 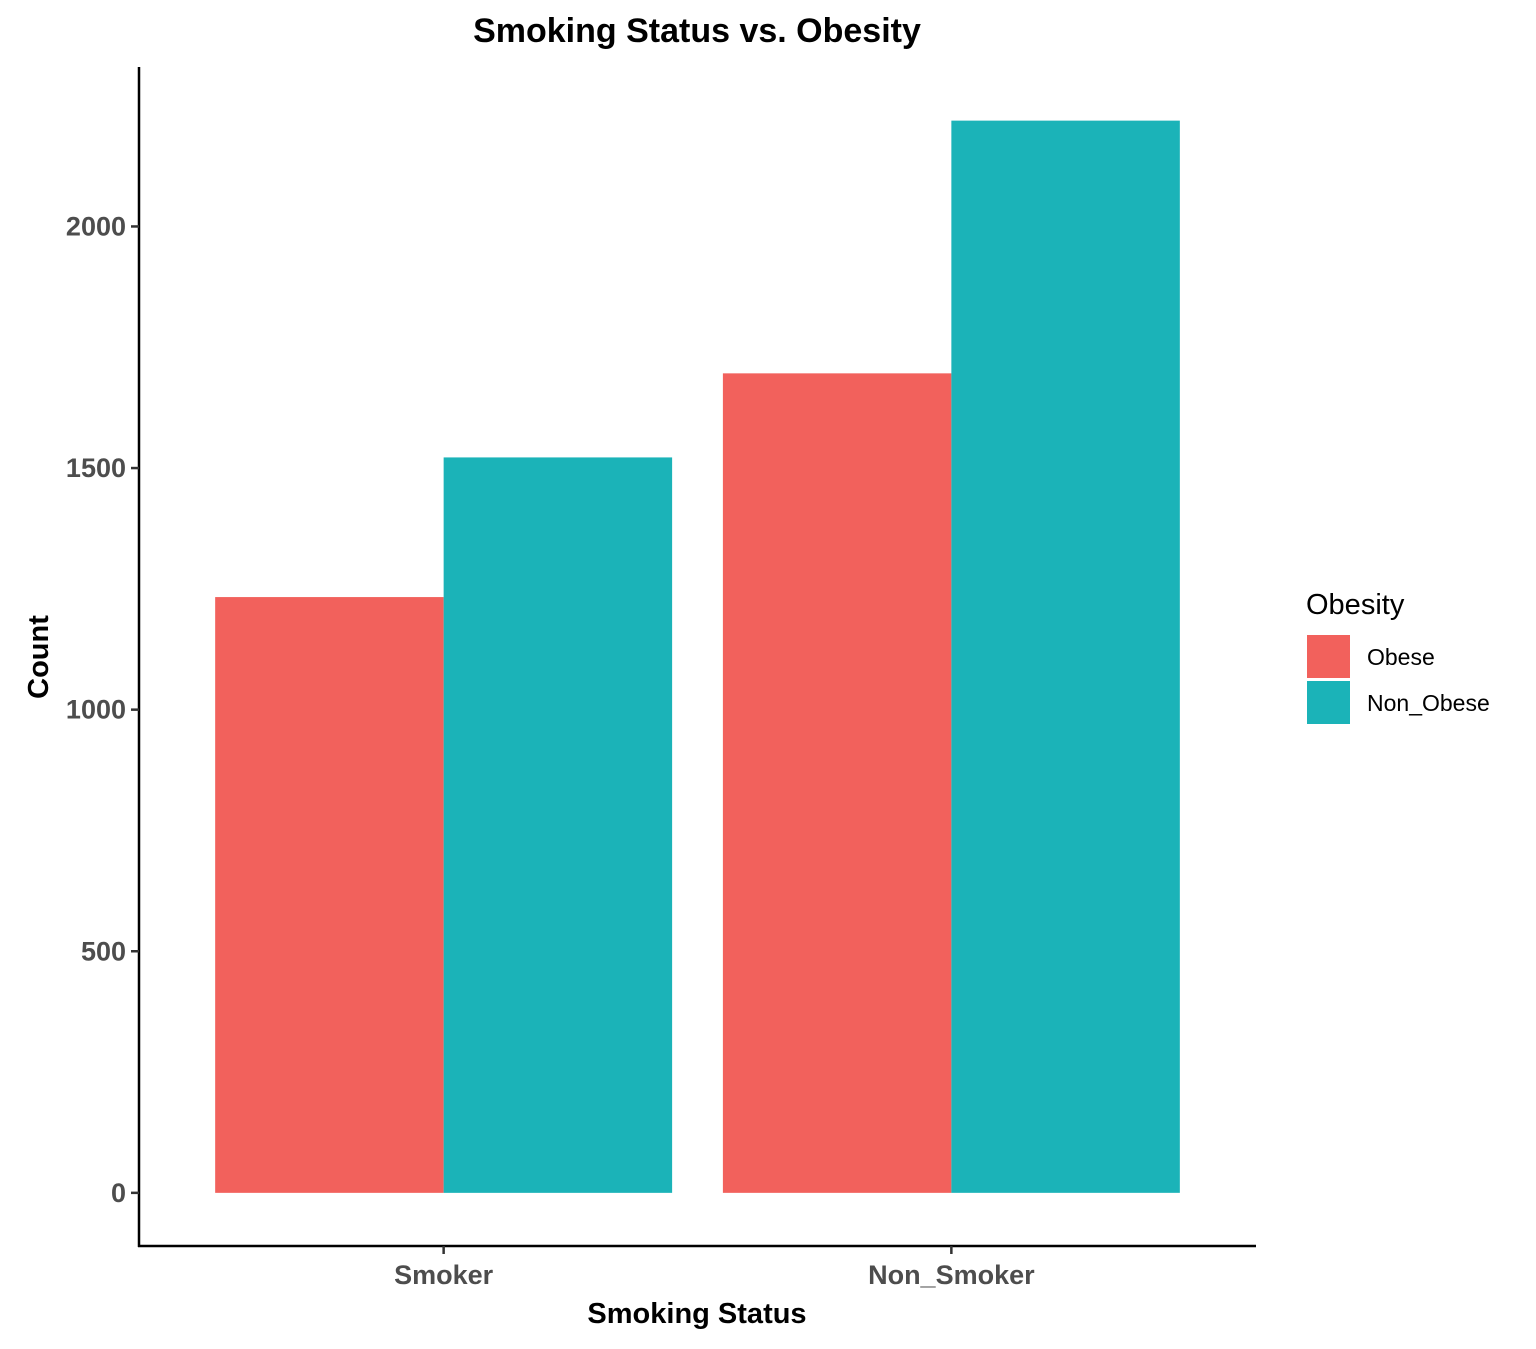 What do you see at coordinates (118, 1193) in the screenshot?
I see `y-tick-label: 0` at bounding box center [118, 1193].